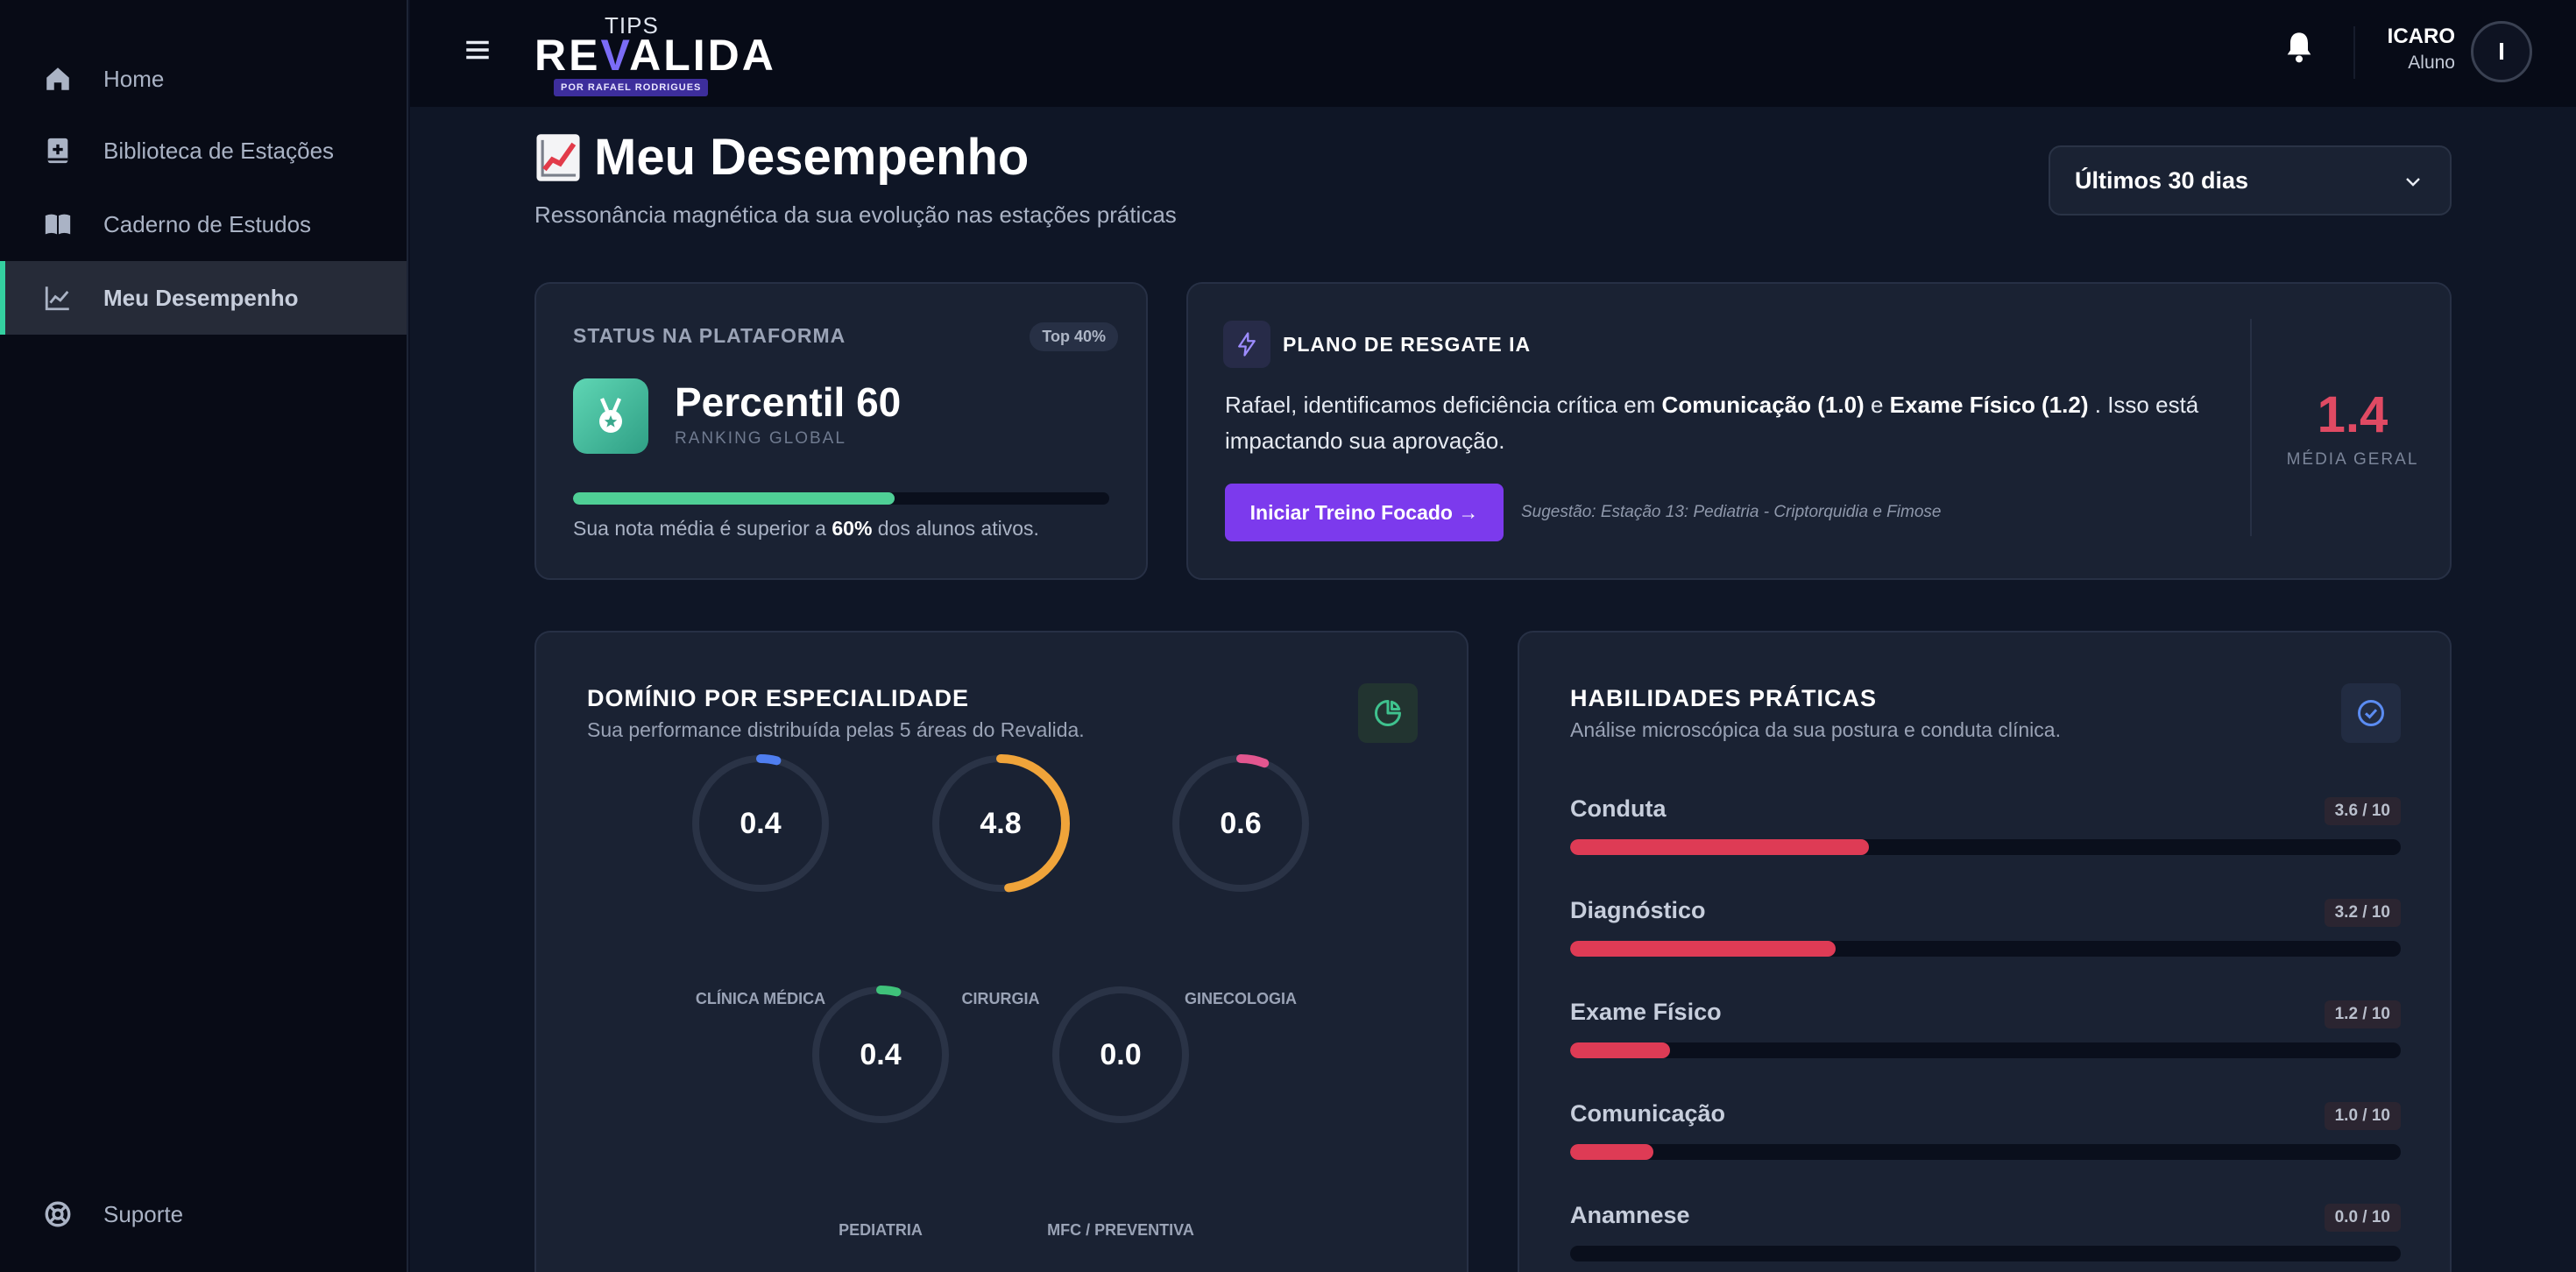 The width and height of the screenshot is (2576, 1272). I want to click on specialty-donut: 4.8, so click(1000, 823).